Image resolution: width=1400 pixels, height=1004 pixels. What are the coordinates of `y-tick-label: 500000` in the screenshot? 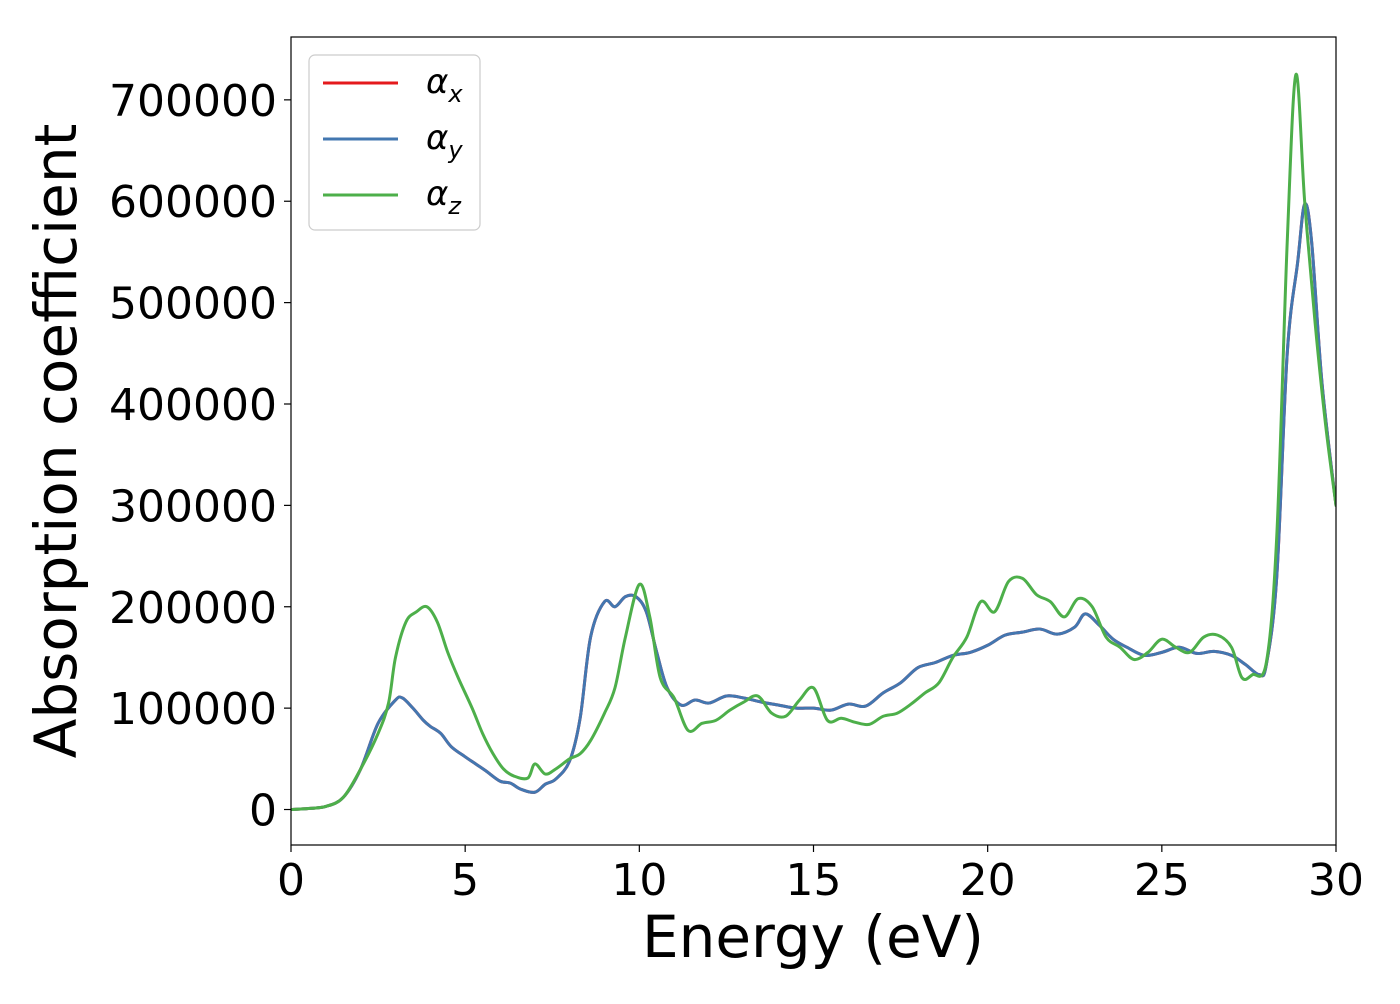 It's located at (193, 304).